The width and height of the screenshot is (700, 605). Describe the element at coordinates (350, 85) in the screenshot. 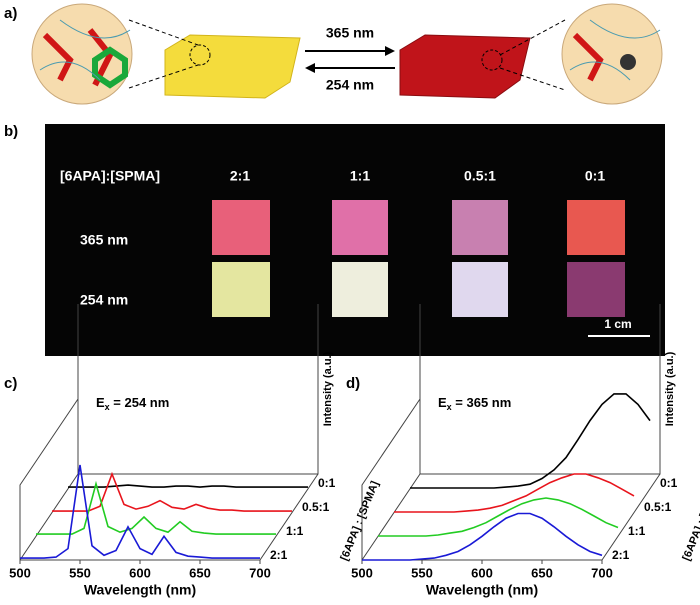

I see `arrow-label: 254 nm` at that location.